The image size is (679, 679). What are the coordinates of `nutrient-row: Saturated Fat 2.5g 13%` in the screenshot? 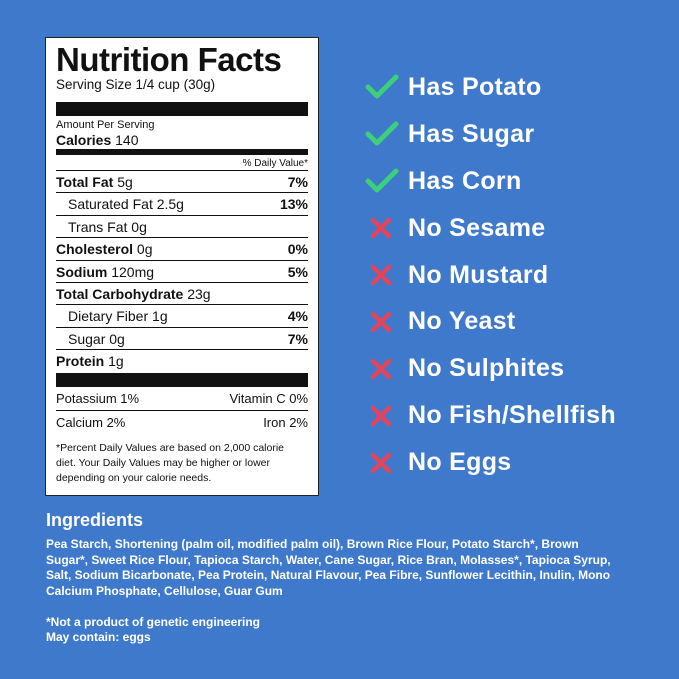 It's located at (182, 204).